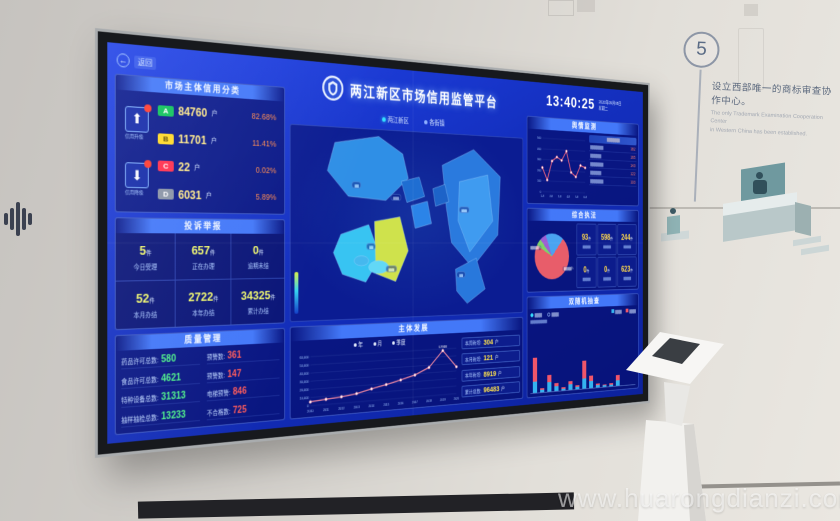 The height and width of the screenshot is (521, 840). I want to click on legend-item: 年, so click(358, 343).